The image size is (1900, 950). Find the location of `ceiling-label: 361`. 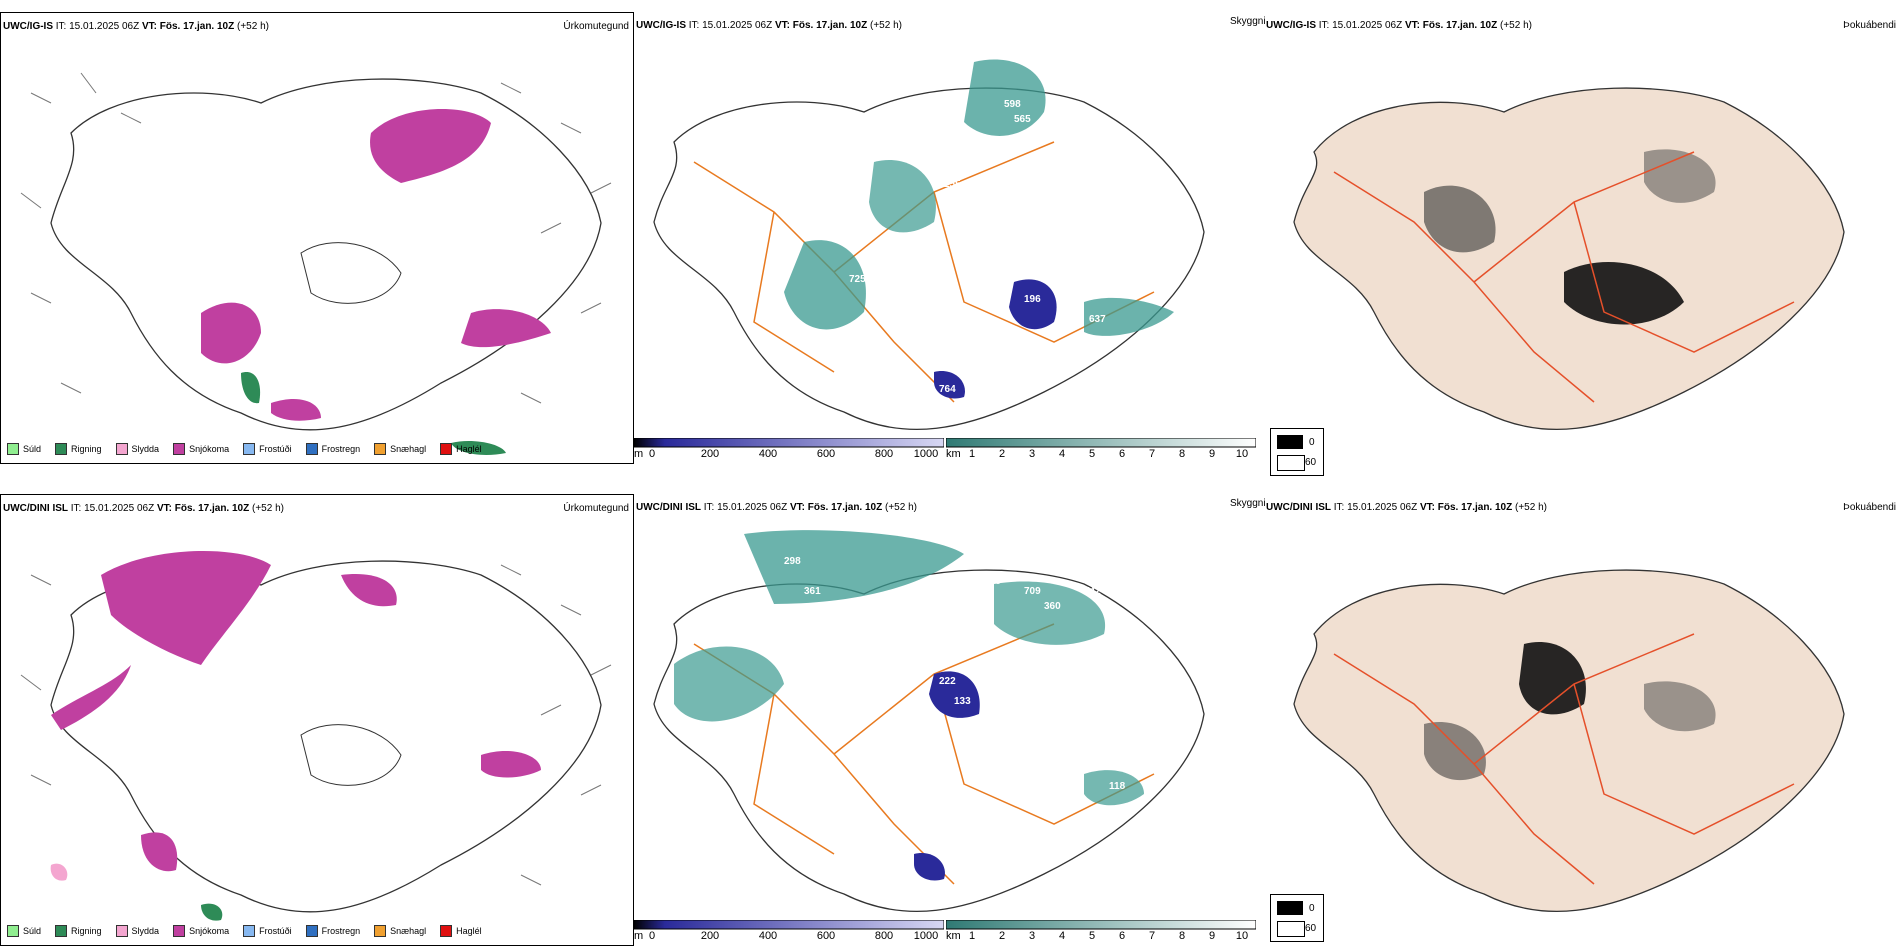

ceiling-label: 361 is located at coordinates (812, 591).